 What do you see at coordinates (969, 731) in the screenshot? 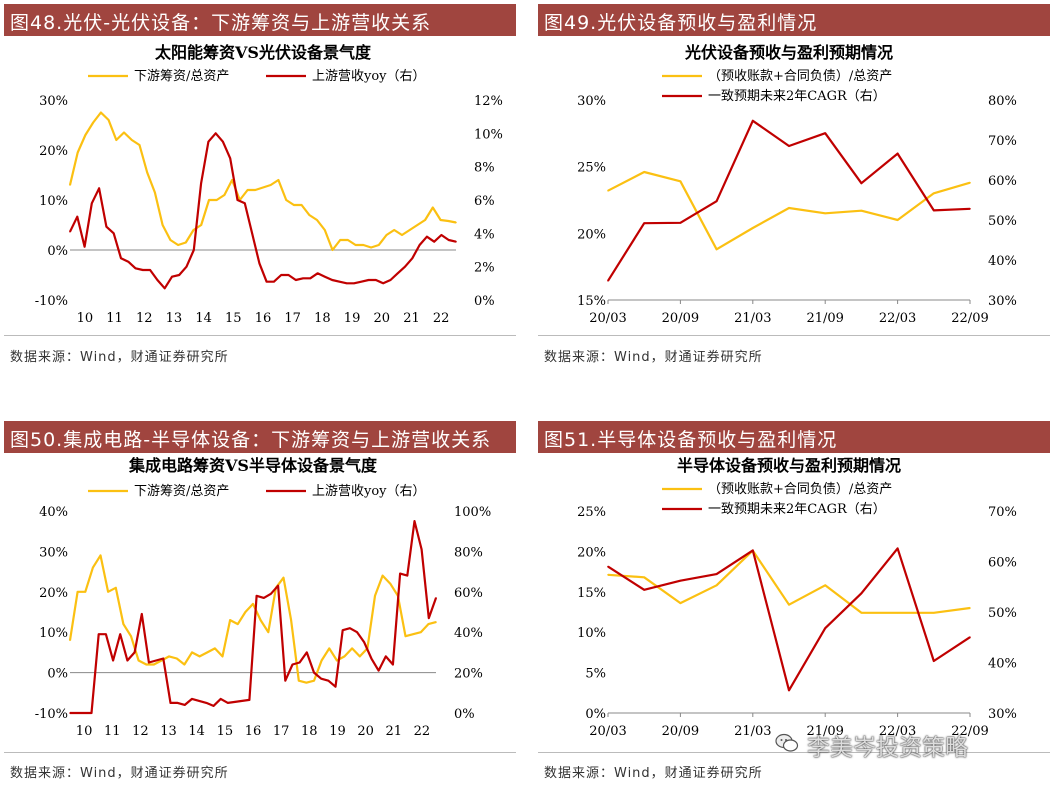
I see `x-tick-label: 22/09` at bounding box center [969, 731].